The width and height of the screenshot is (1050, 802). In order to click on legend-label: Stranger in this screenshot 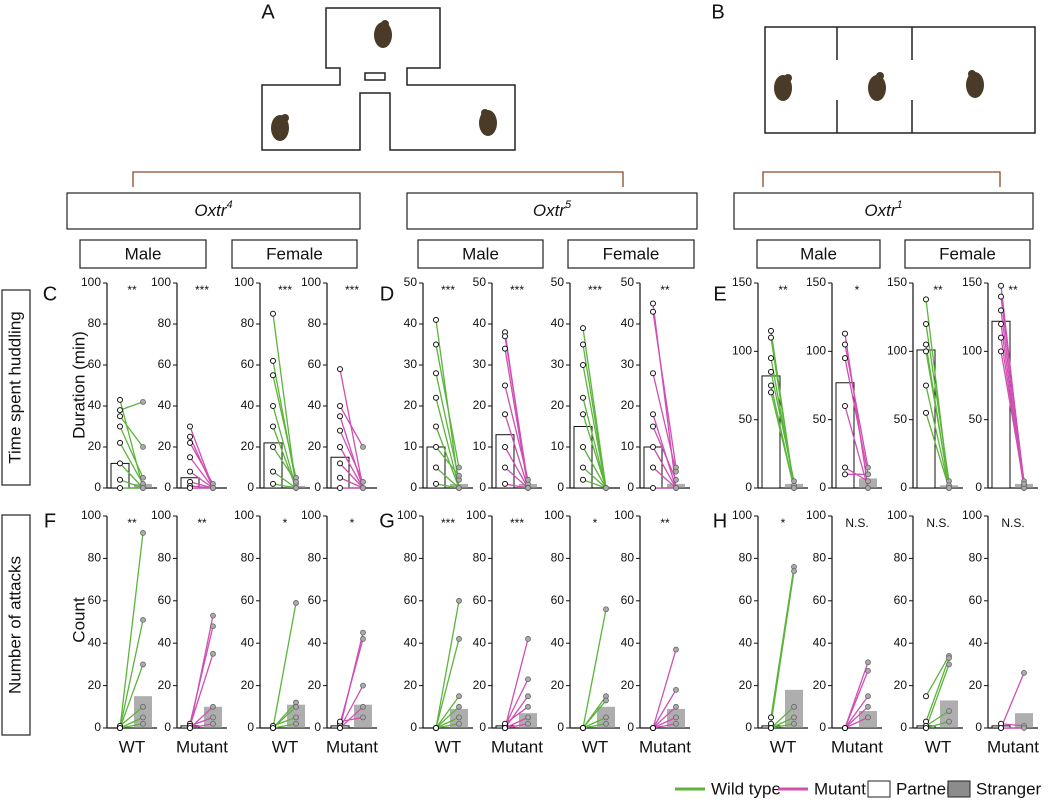, I will do `click(1009, 788)`.